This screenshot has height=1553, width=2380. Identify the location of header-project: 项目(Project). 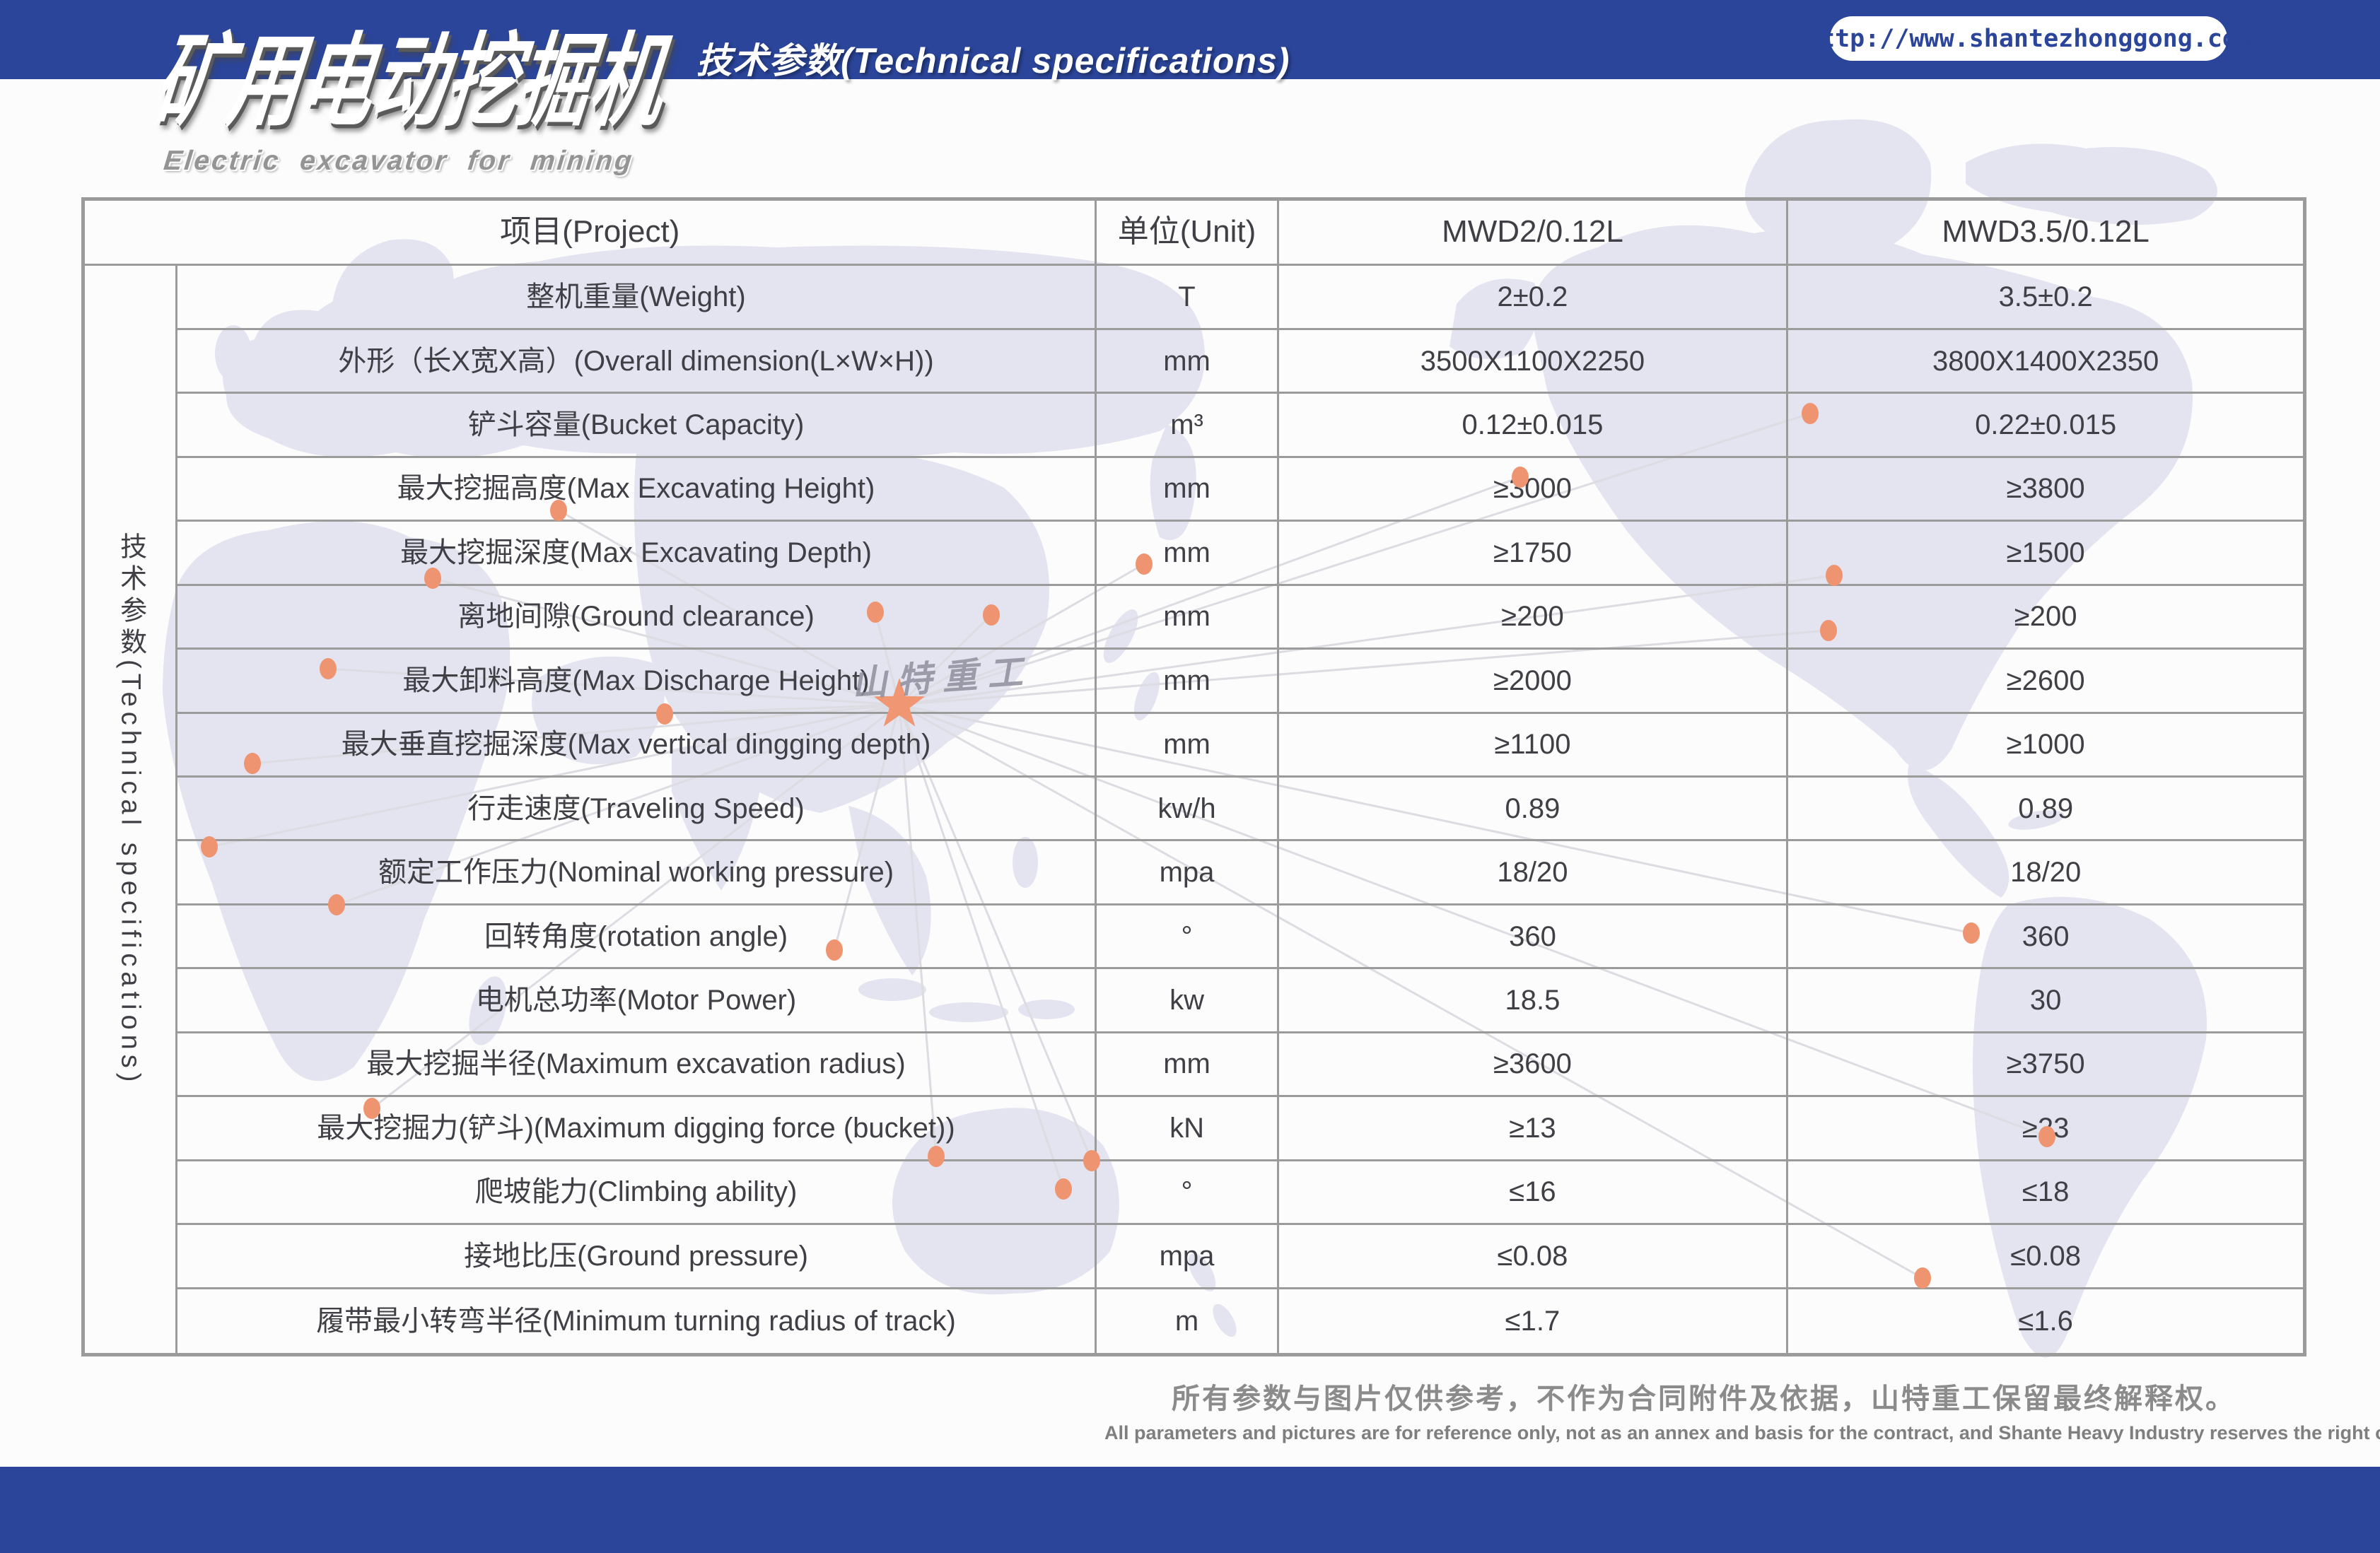
(591, 234).